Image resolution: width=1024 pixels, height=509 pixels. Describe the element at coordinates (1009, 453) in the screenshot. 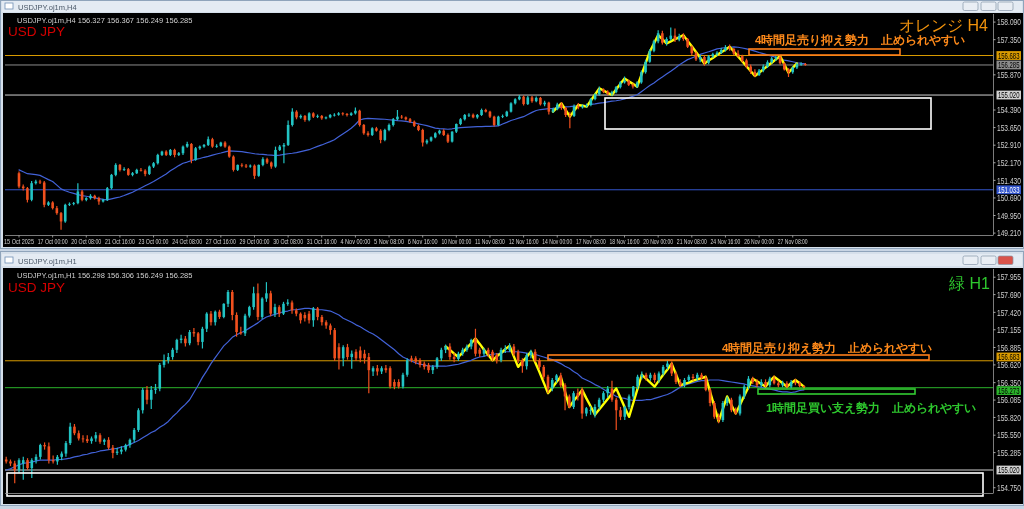

I see `y-tick-label: 155.285` at that location.